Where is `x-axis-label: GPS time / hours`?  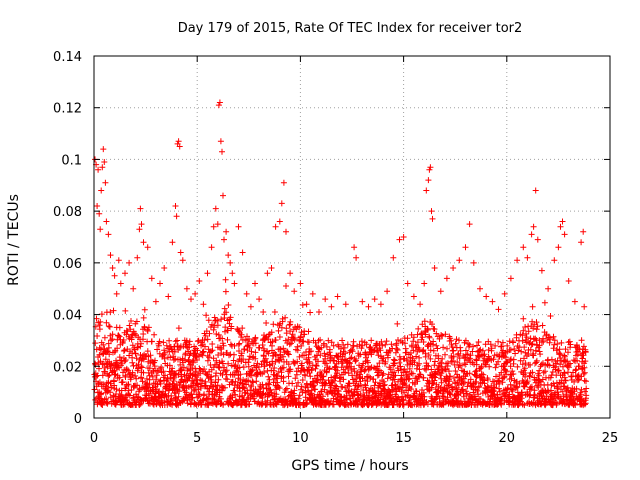 x-axis-label: GPS time / hours is located at coordinates (349, 466).